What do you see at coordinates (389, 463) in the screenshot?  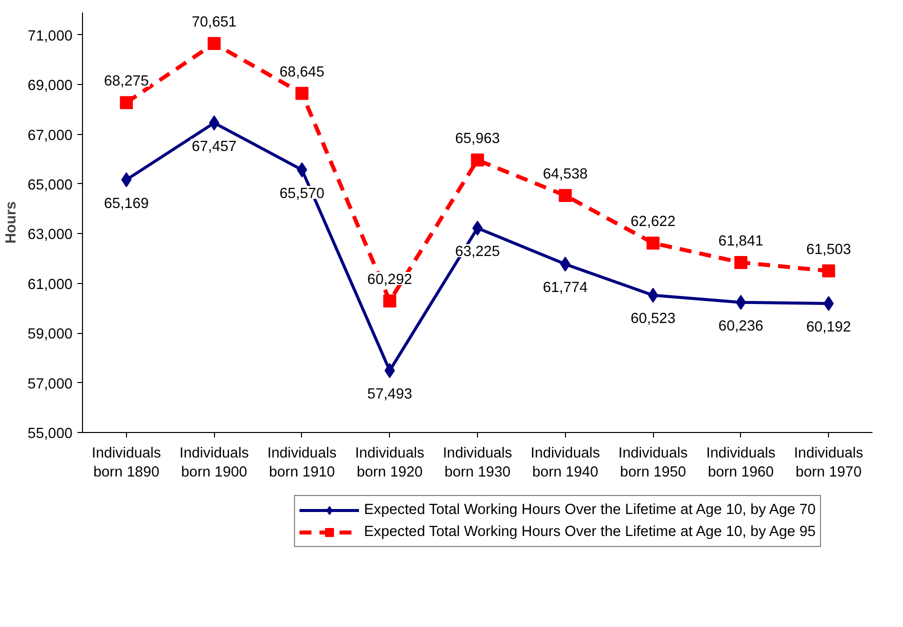 I see `x-tick-label: Individuals born 1920` at bounding box center [389, 463].